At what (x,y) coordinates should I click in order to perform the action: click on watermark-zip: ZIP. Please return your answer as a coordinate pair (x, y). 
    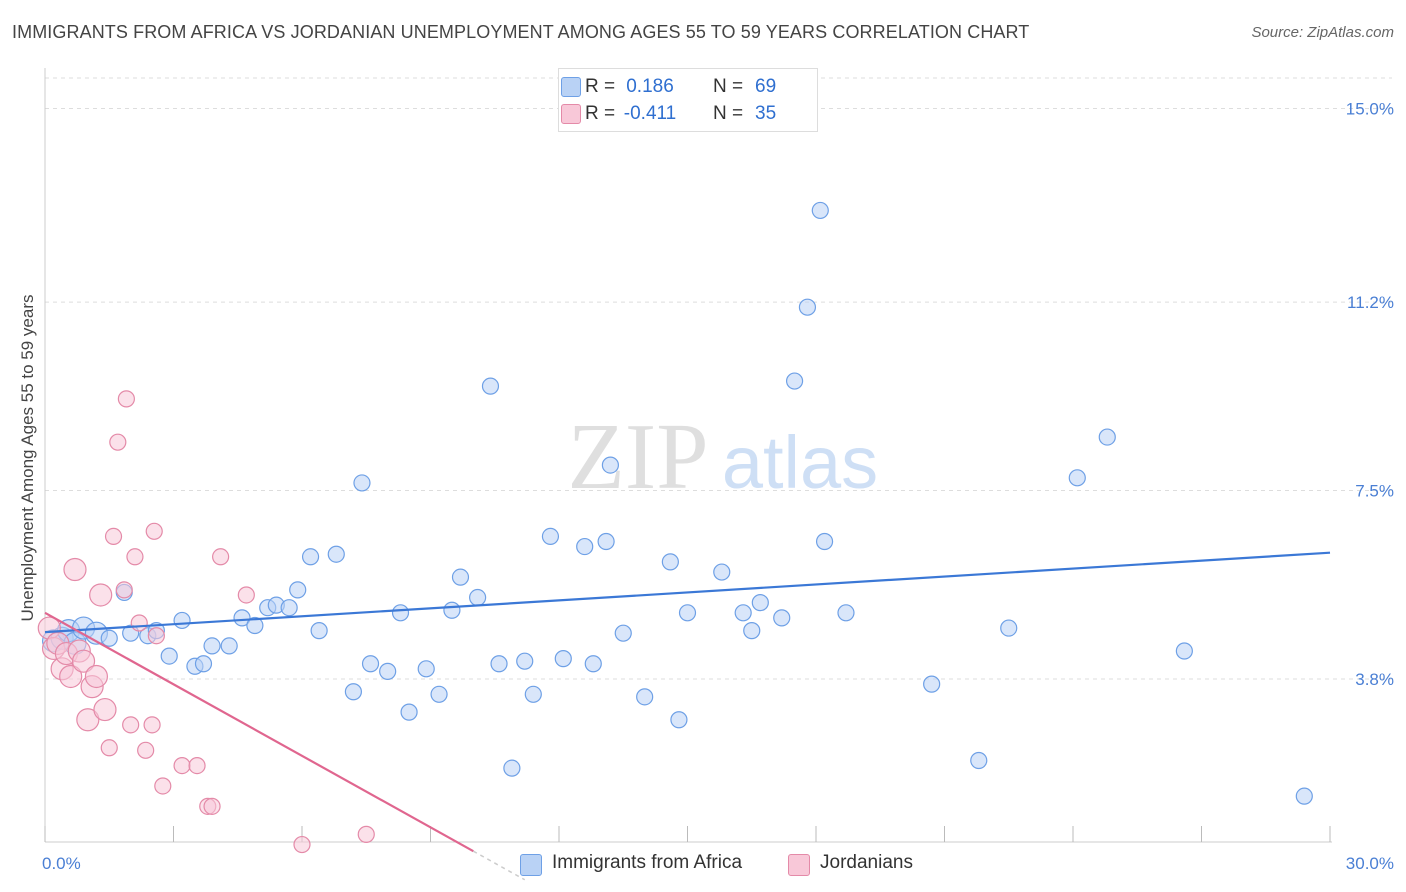
    Looking at the image, I should click on (638, 457).